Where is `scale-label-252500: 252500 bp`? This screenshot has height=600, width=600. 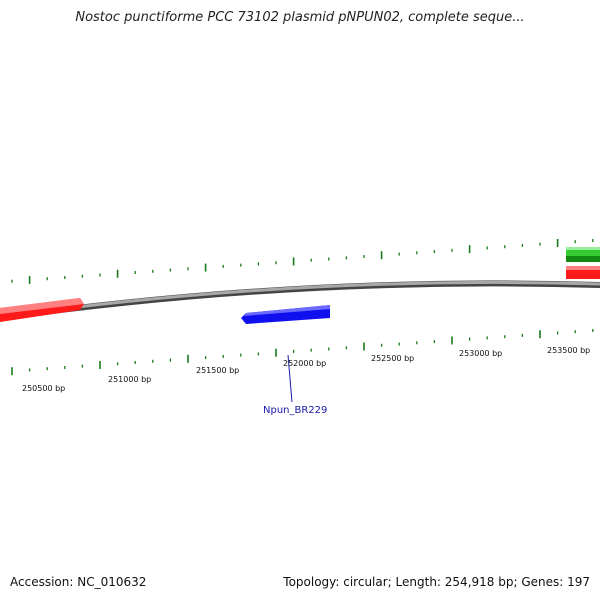 scale-label-252500: 252500 bp is located at coordinates (392, 358).